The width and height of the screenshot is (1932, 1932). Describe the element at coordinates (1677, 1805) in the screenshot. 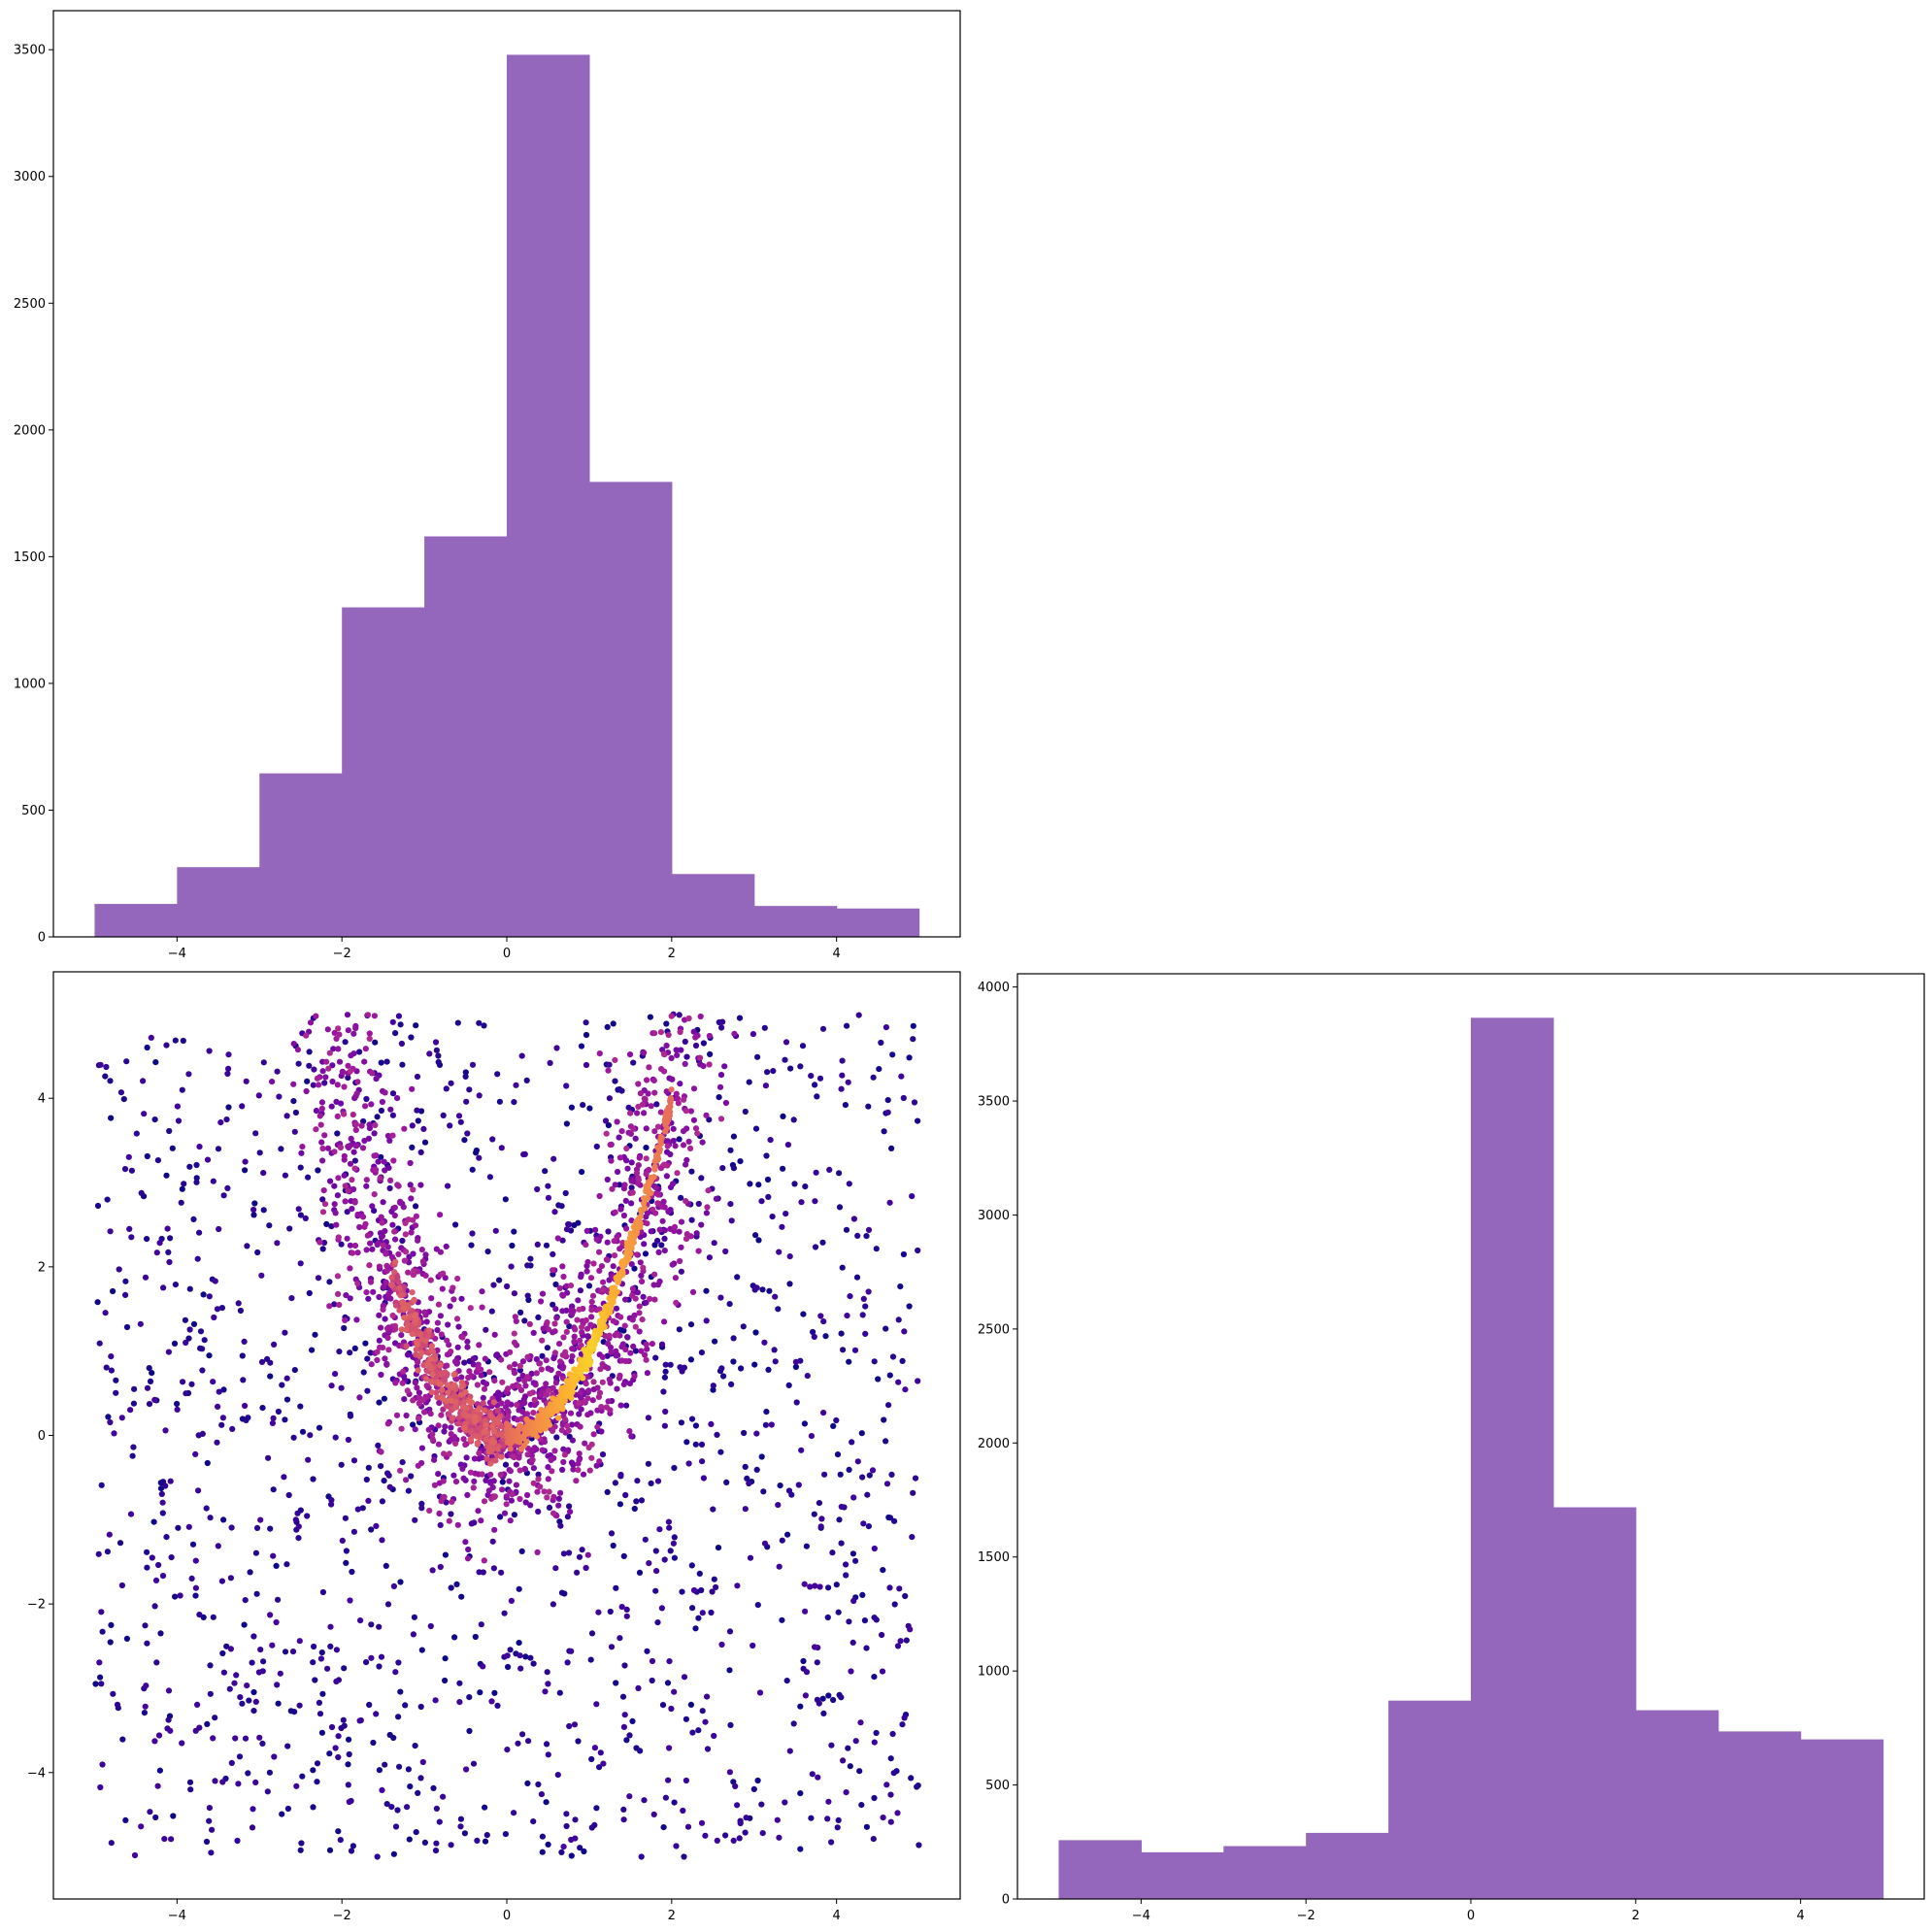

I see `histogram-bar` at that location.